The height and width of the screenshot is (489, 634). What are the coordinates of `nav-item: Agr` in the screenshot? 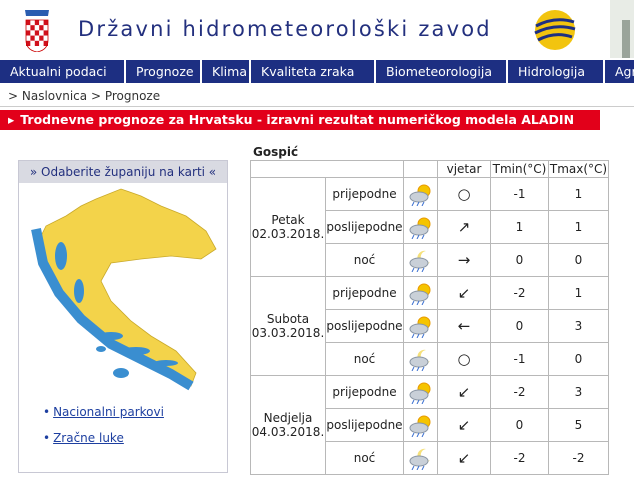 It's located at (619, 71).